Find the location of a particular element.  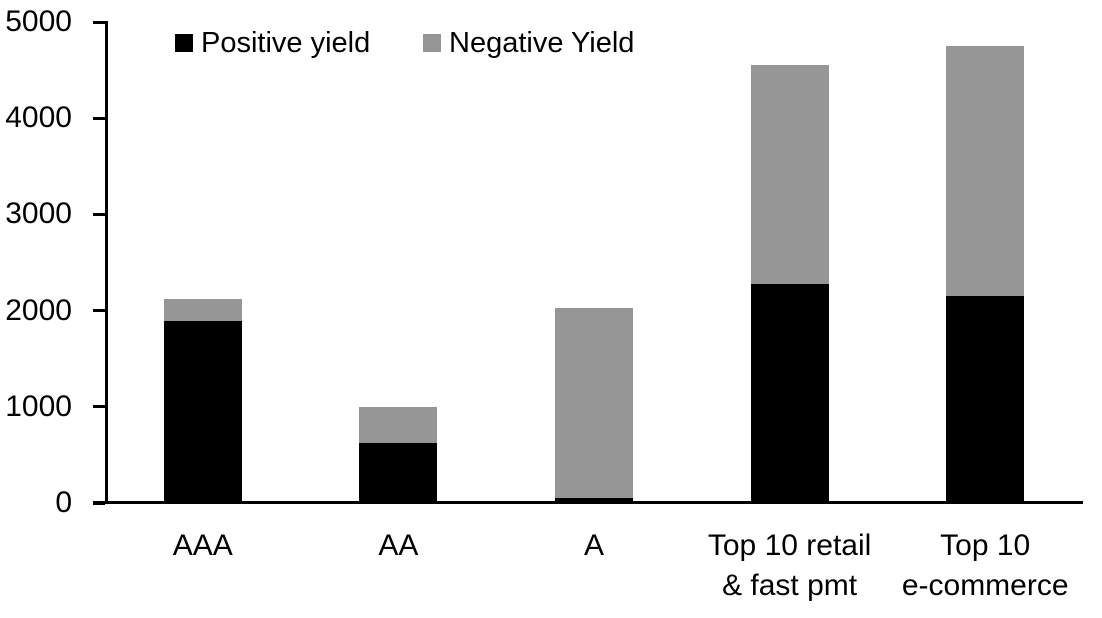

y-axis-tick-label: 4000 is located at coordinates (38, 118).